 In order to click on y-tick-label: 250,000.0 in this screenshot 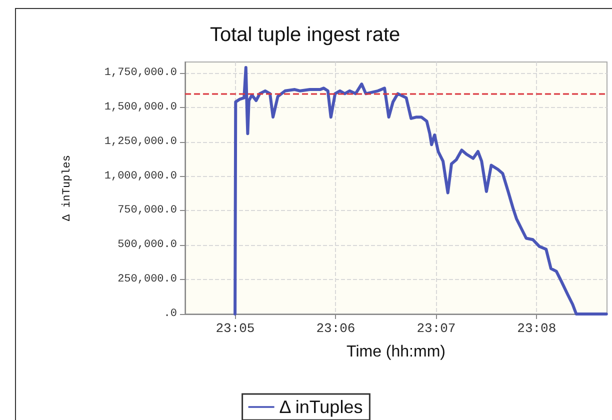, I will do `click(147, 280)`.